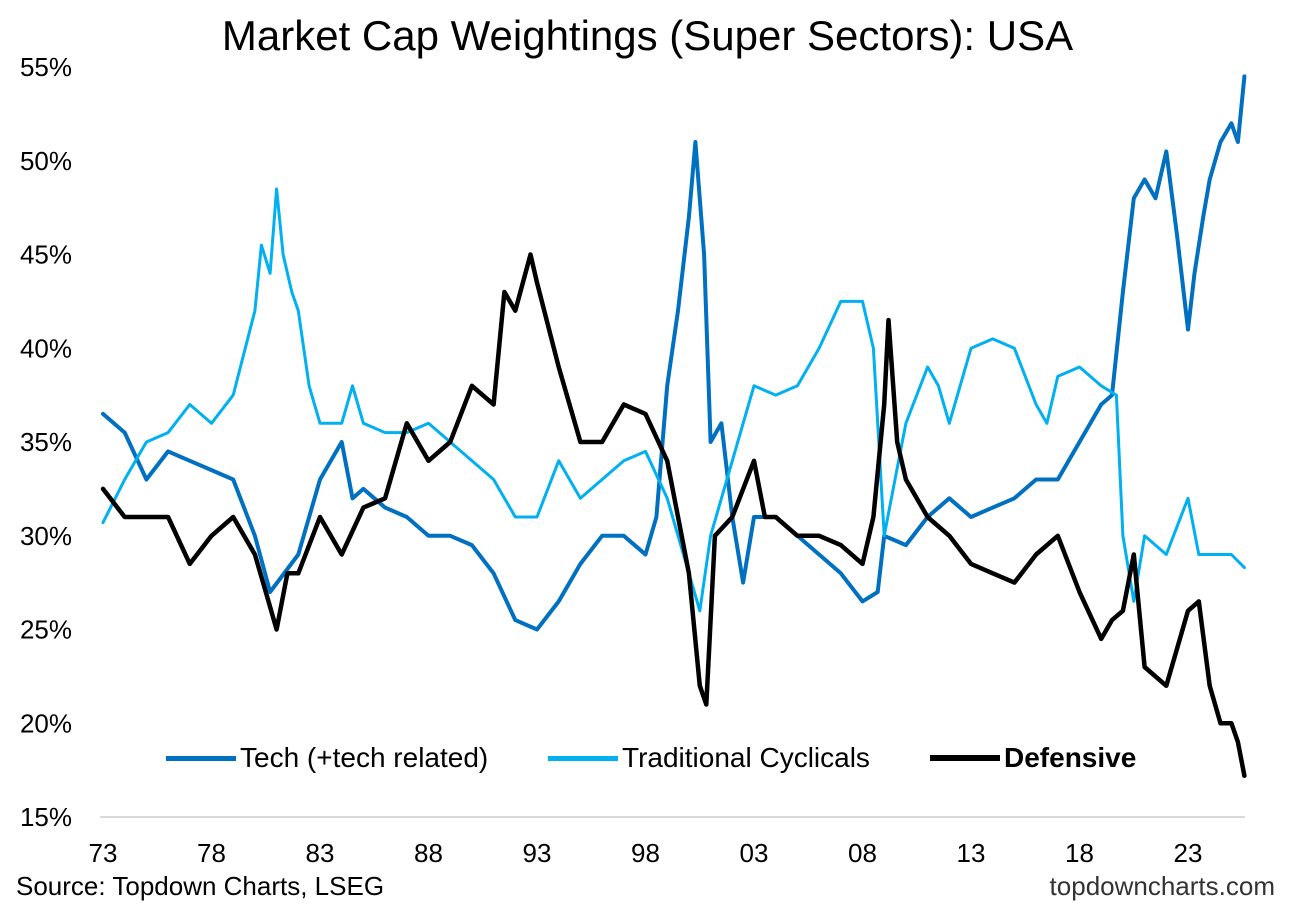  I want to click on legend-label-defensive: Defensive, so click(1070, 757).